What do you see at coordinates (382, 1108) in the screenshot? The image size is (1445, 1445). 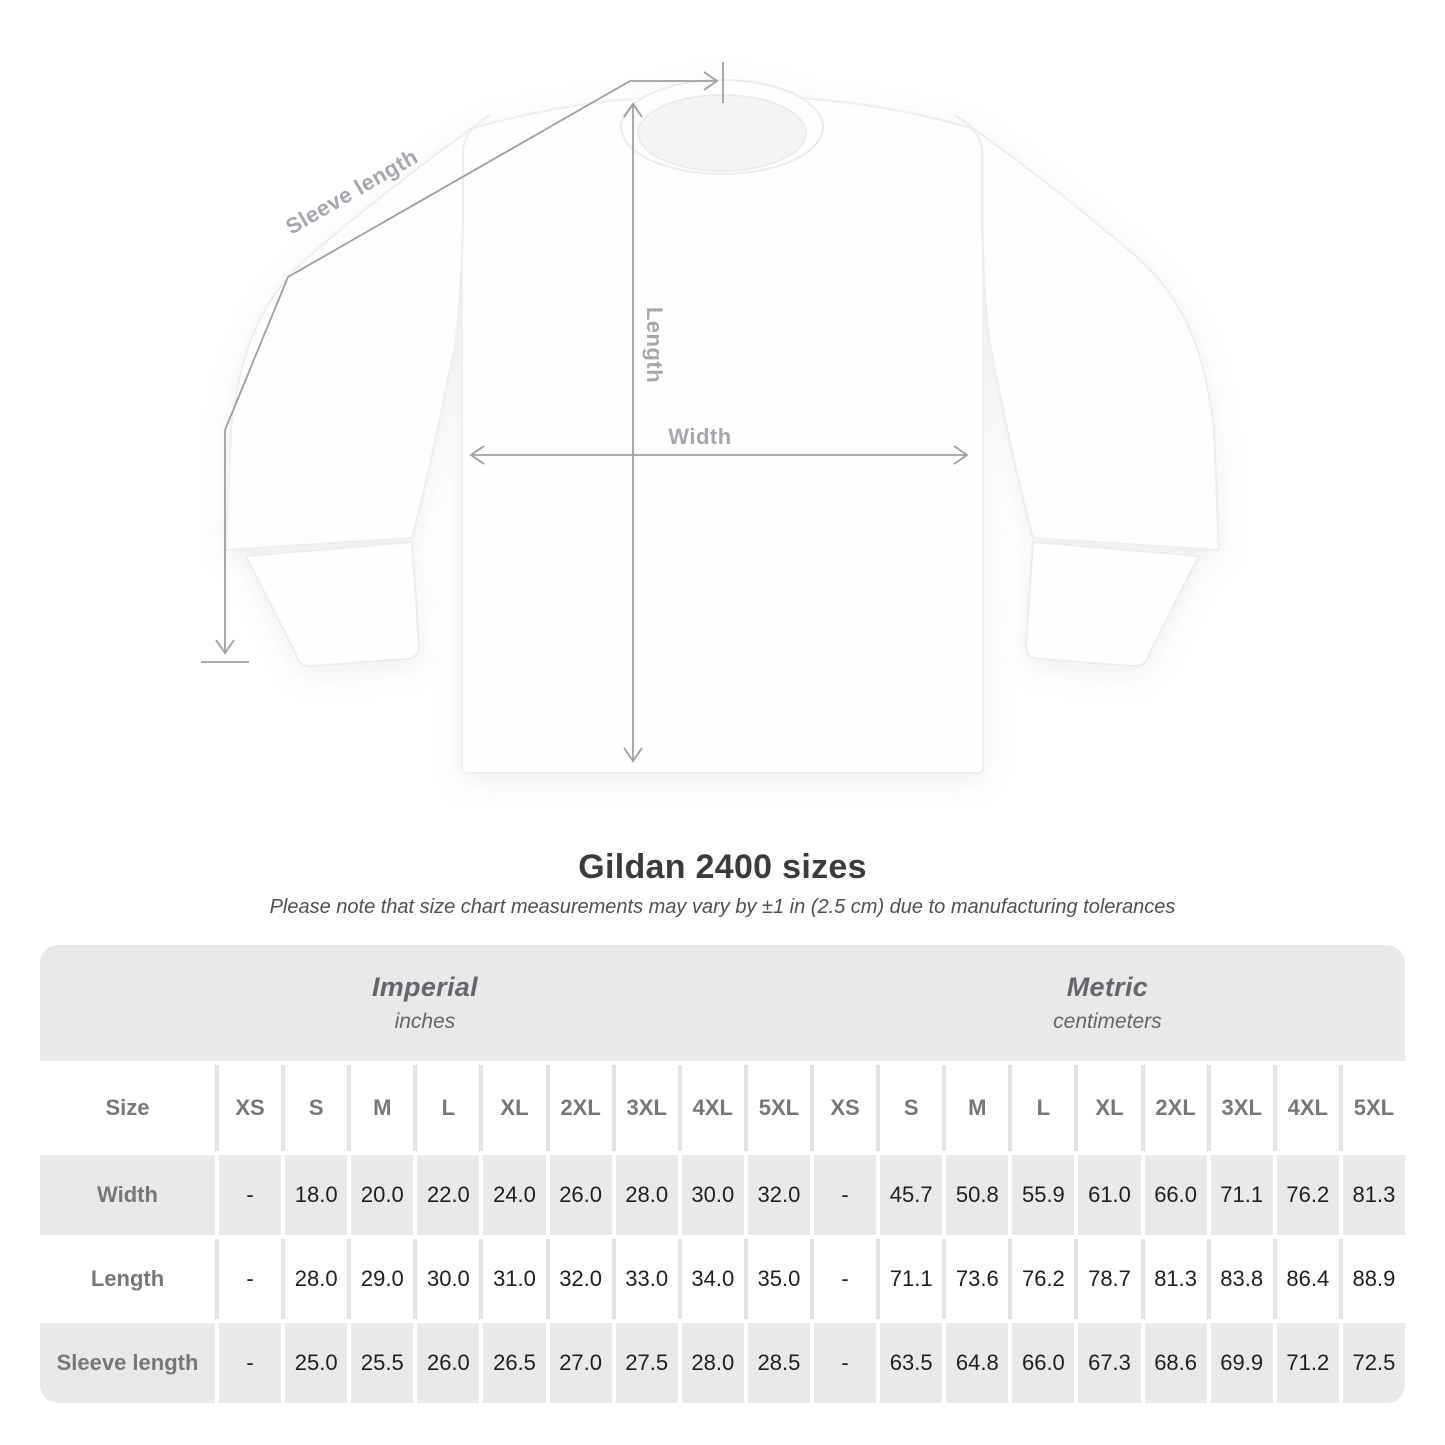 I see `imperial-size-column-header: M` at bounding box center [382, 1108].